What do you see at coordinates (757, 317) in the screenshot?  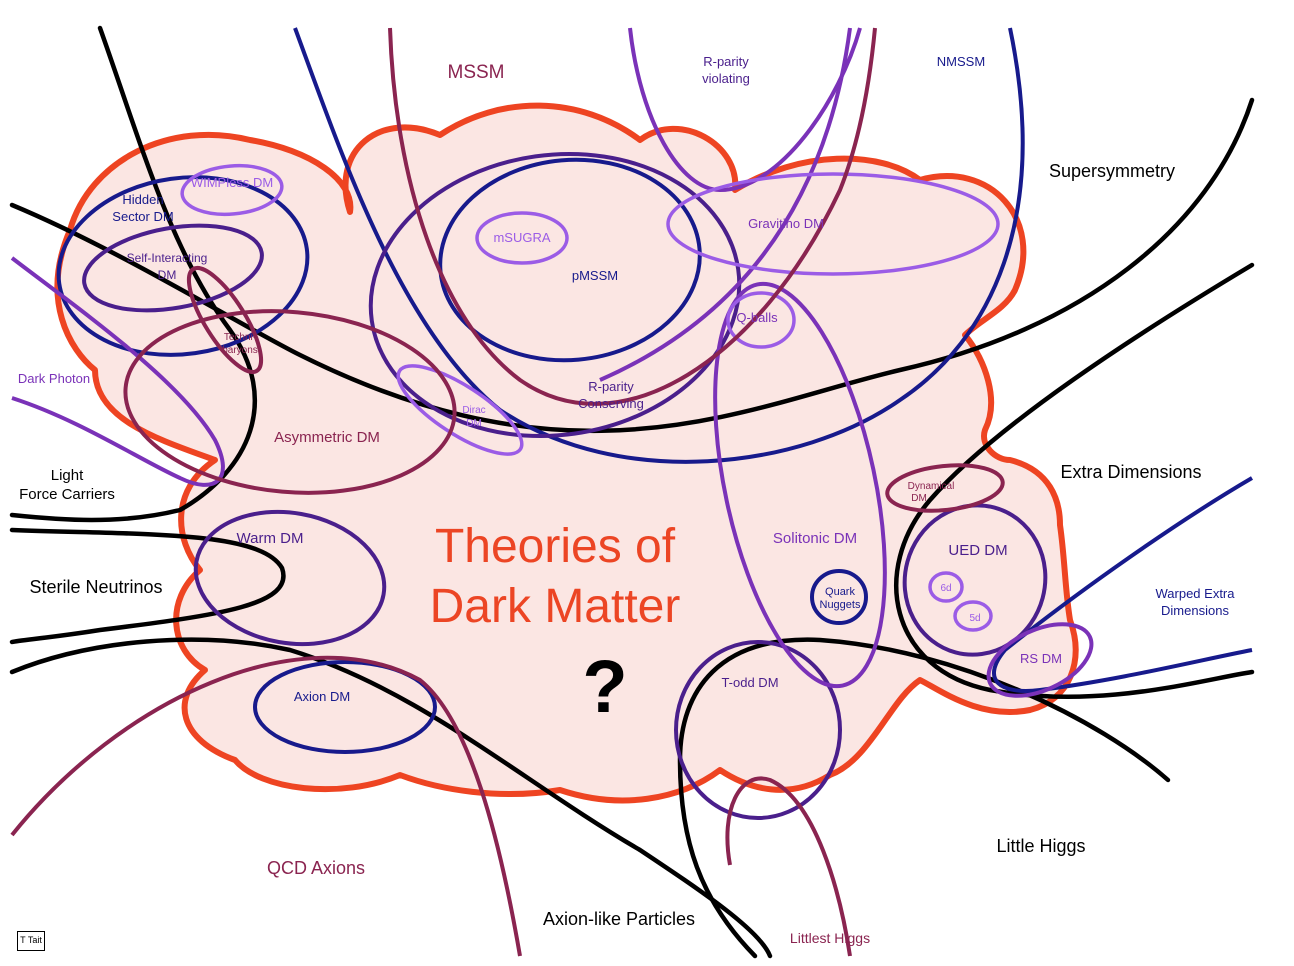 I see `label-qballs: Q-balls` at bounding box center [757, 317].